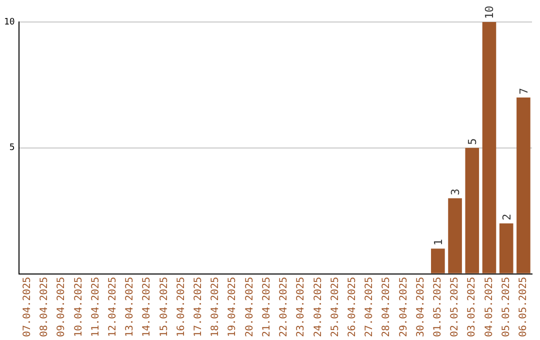 This screenshot has height=340, width=540. I want to click on data-label: 2, so click(507, 217).